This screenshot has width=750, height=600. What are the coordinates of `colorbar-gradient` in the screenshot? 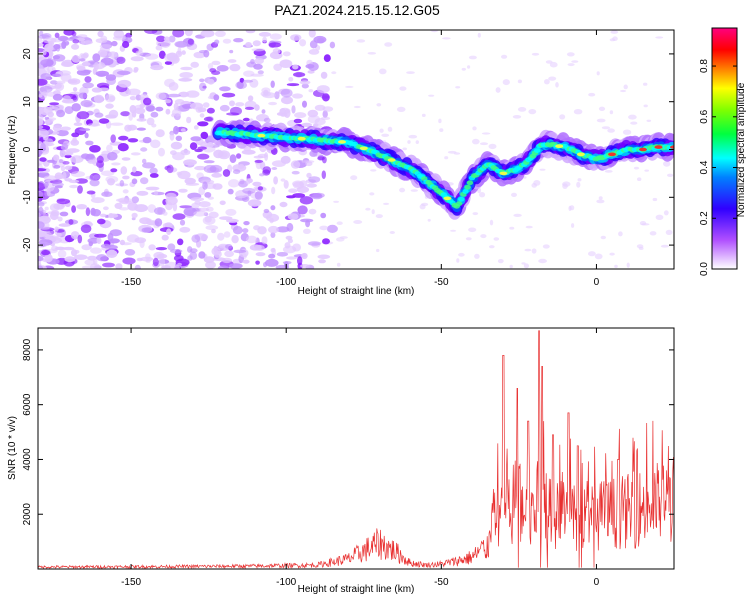 It's located at (724, 148).